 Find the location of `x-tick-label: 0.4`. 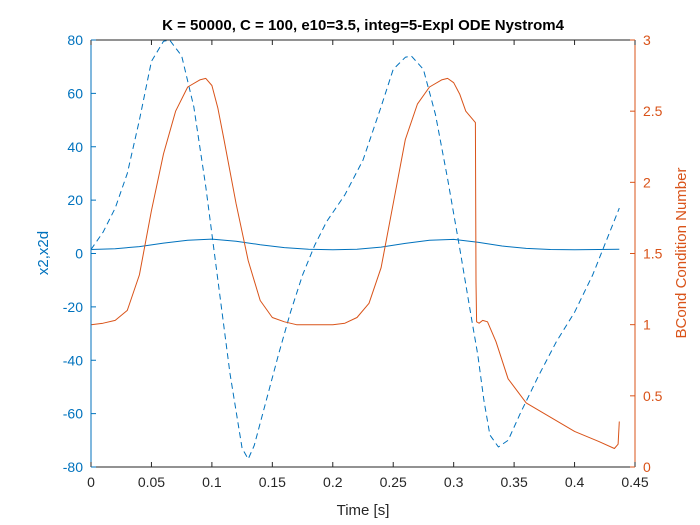

x-tick-label: 0.4 is located at coordinates (575, 482).